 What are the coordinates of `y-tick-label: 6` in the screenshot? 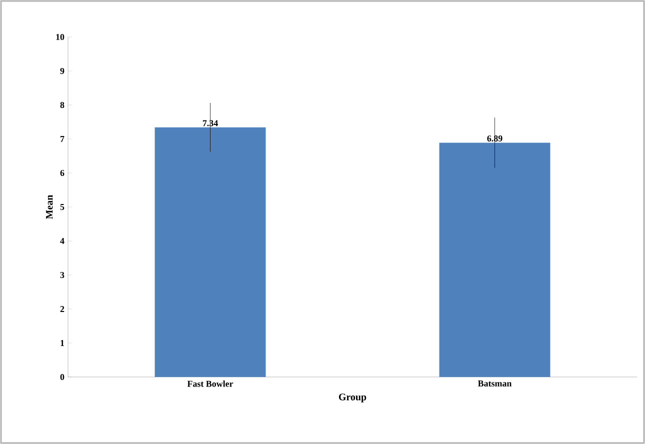 It's located at (62, 173).